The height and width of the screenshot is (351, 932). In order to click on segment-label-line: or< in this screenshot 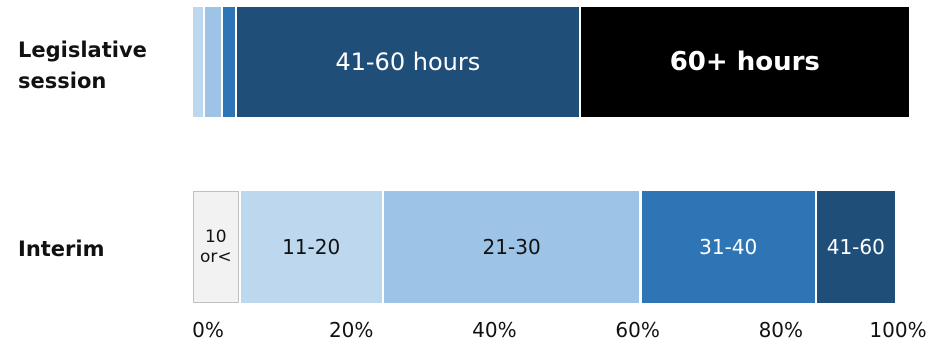, I will do `click(215, 257)`.